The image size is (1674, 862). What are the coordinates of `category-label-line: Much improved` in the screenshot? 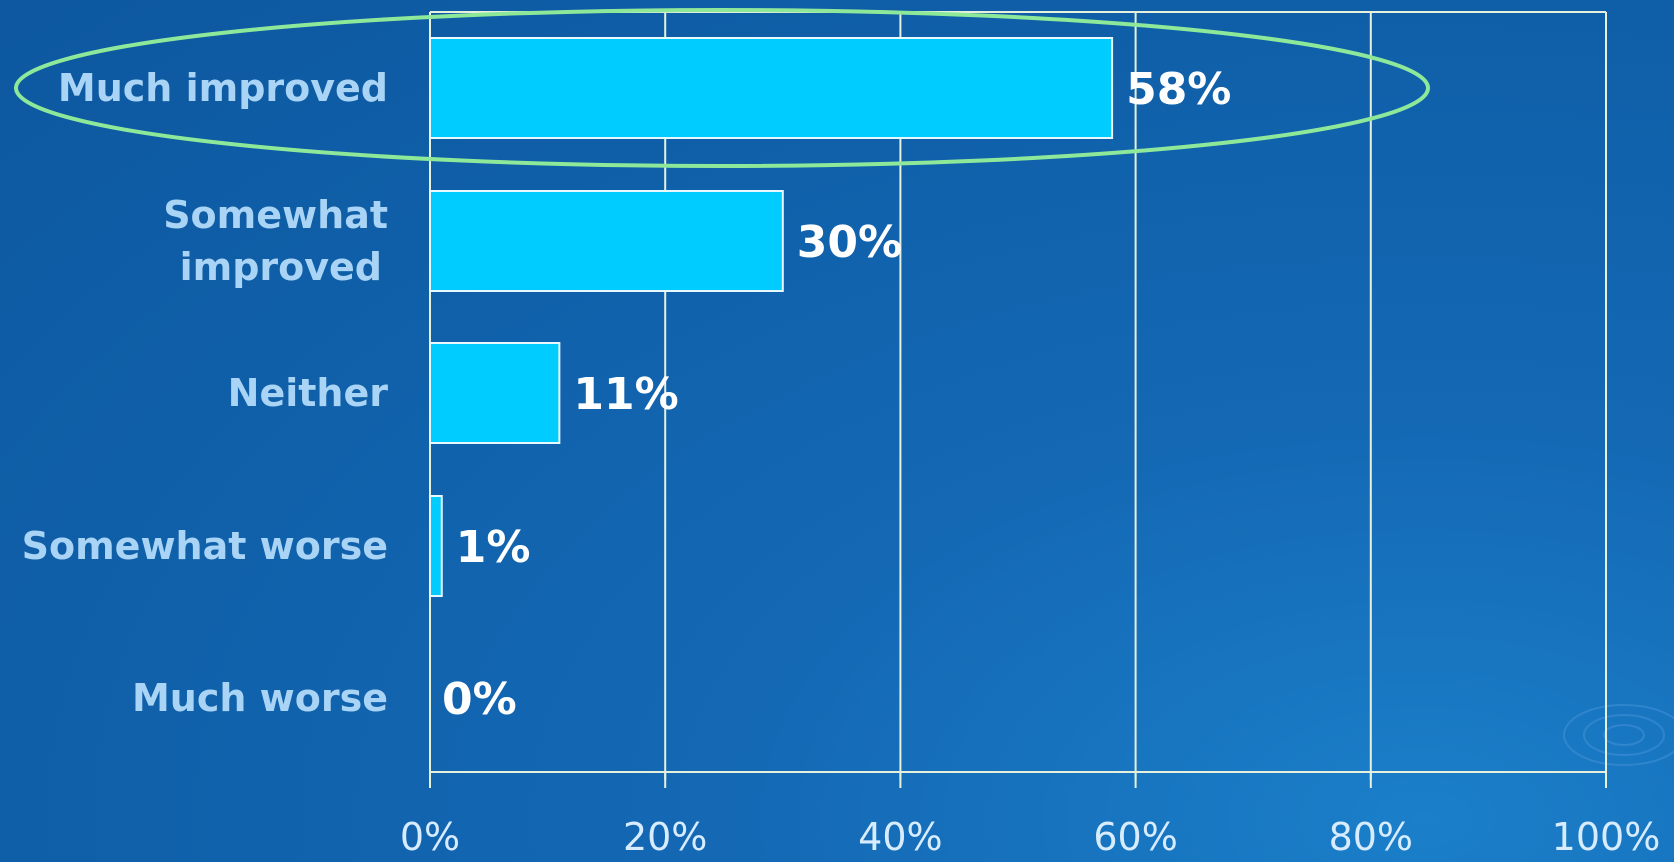 It's located at (223, 88).